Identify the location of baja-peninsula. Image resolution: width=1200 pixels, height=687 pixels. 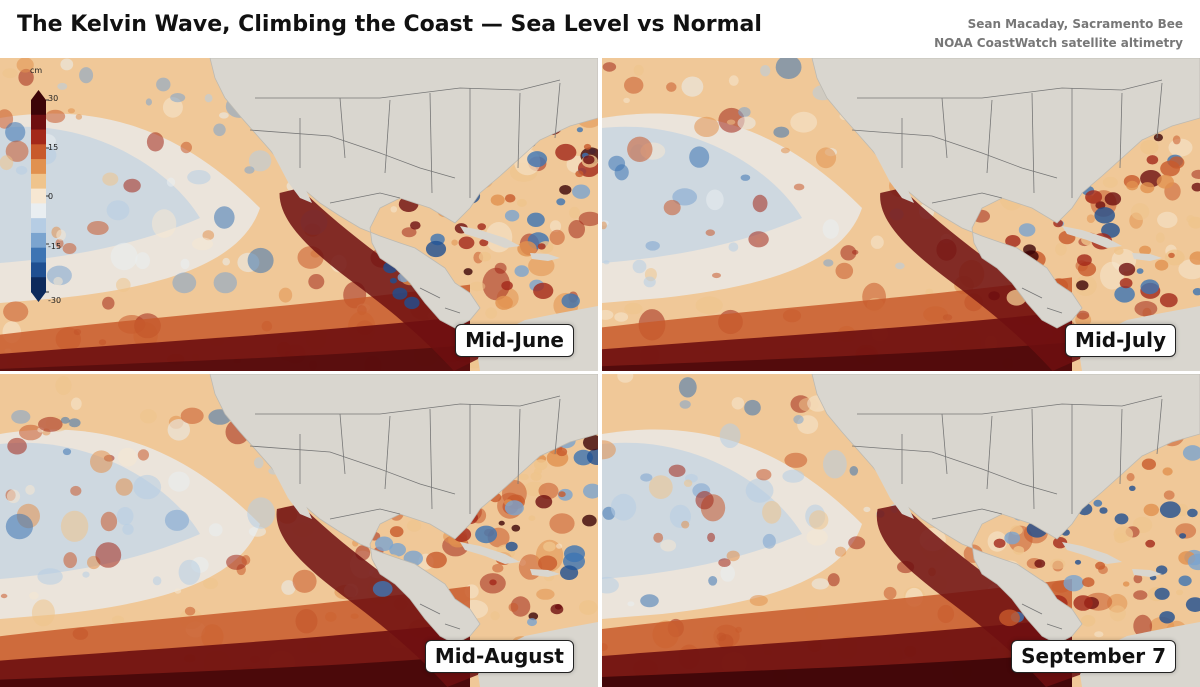
(290, 486).